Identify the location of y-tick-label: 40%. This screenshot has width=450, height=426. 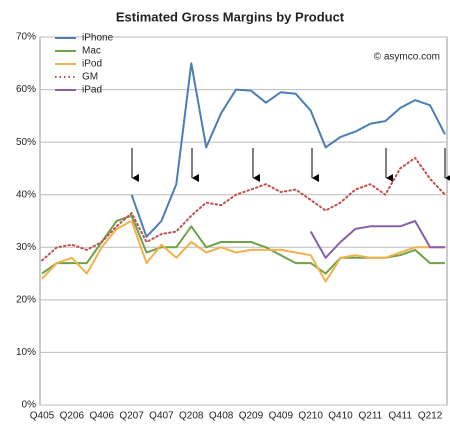
(26, 194).